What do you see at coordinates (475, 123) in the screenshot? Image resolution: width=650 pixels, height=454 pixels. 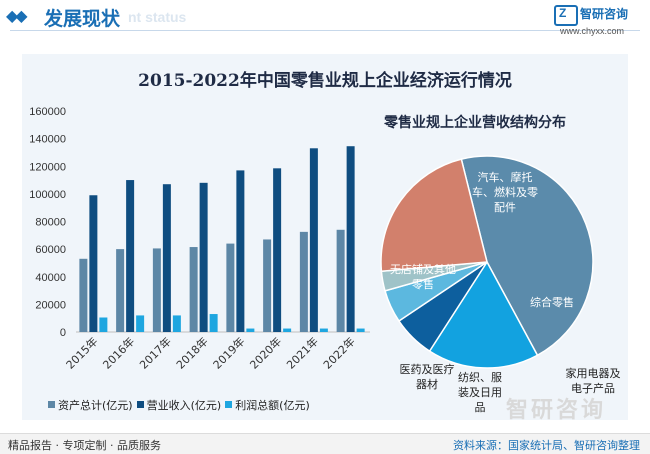 I see `pie-chart-title: 零售业规上企业营收结构分布` at bounding box center [475, 123].